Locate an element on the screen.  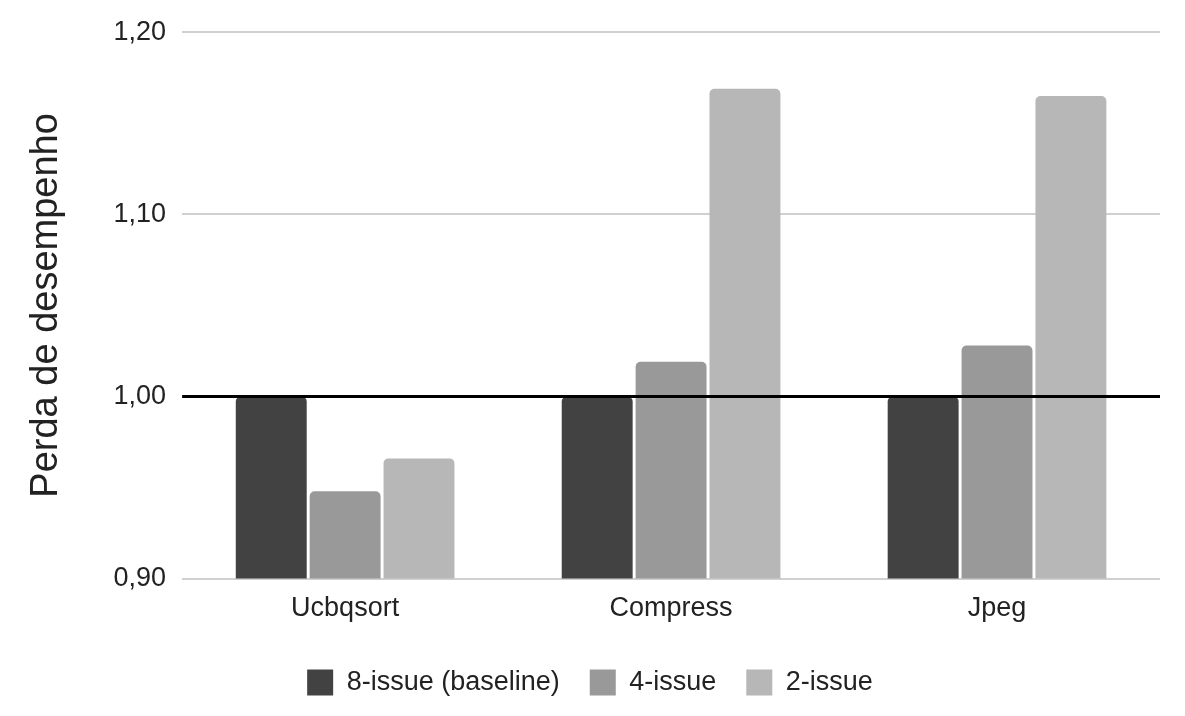
y-axis-title: Perda de desempenho is located at coordinates (44, 305).